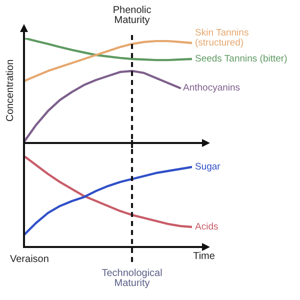  I want to click on series-label: Anthocyanins, so click(211, 88).